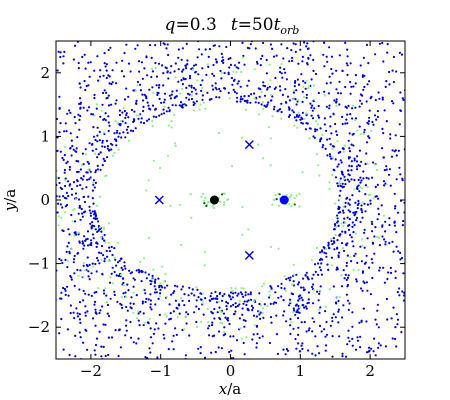  I want to click on x-tick-label: −2, so click(91, 371).